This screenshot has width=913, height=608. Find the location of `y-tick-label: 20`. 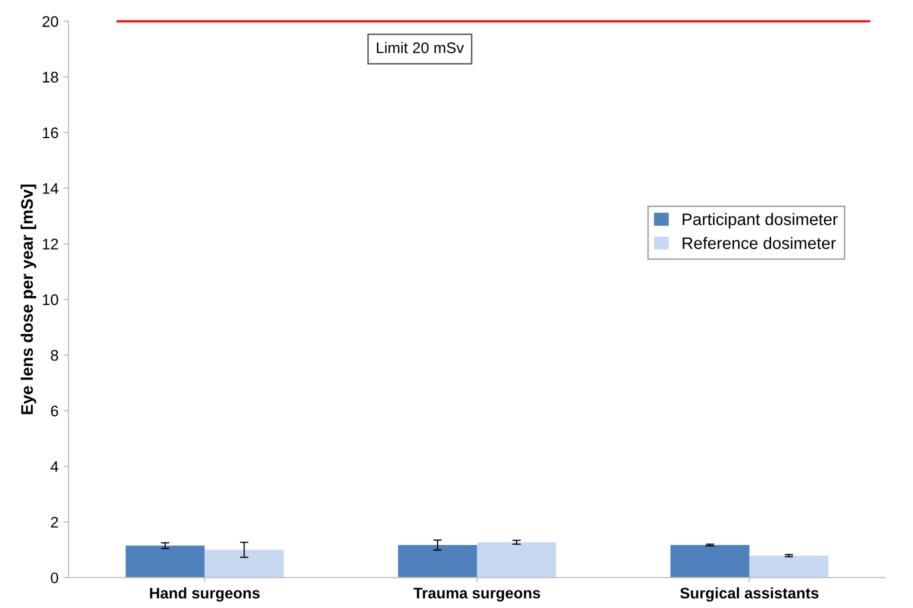

y-tick-label: 20 is located at coordinates (50, 21).